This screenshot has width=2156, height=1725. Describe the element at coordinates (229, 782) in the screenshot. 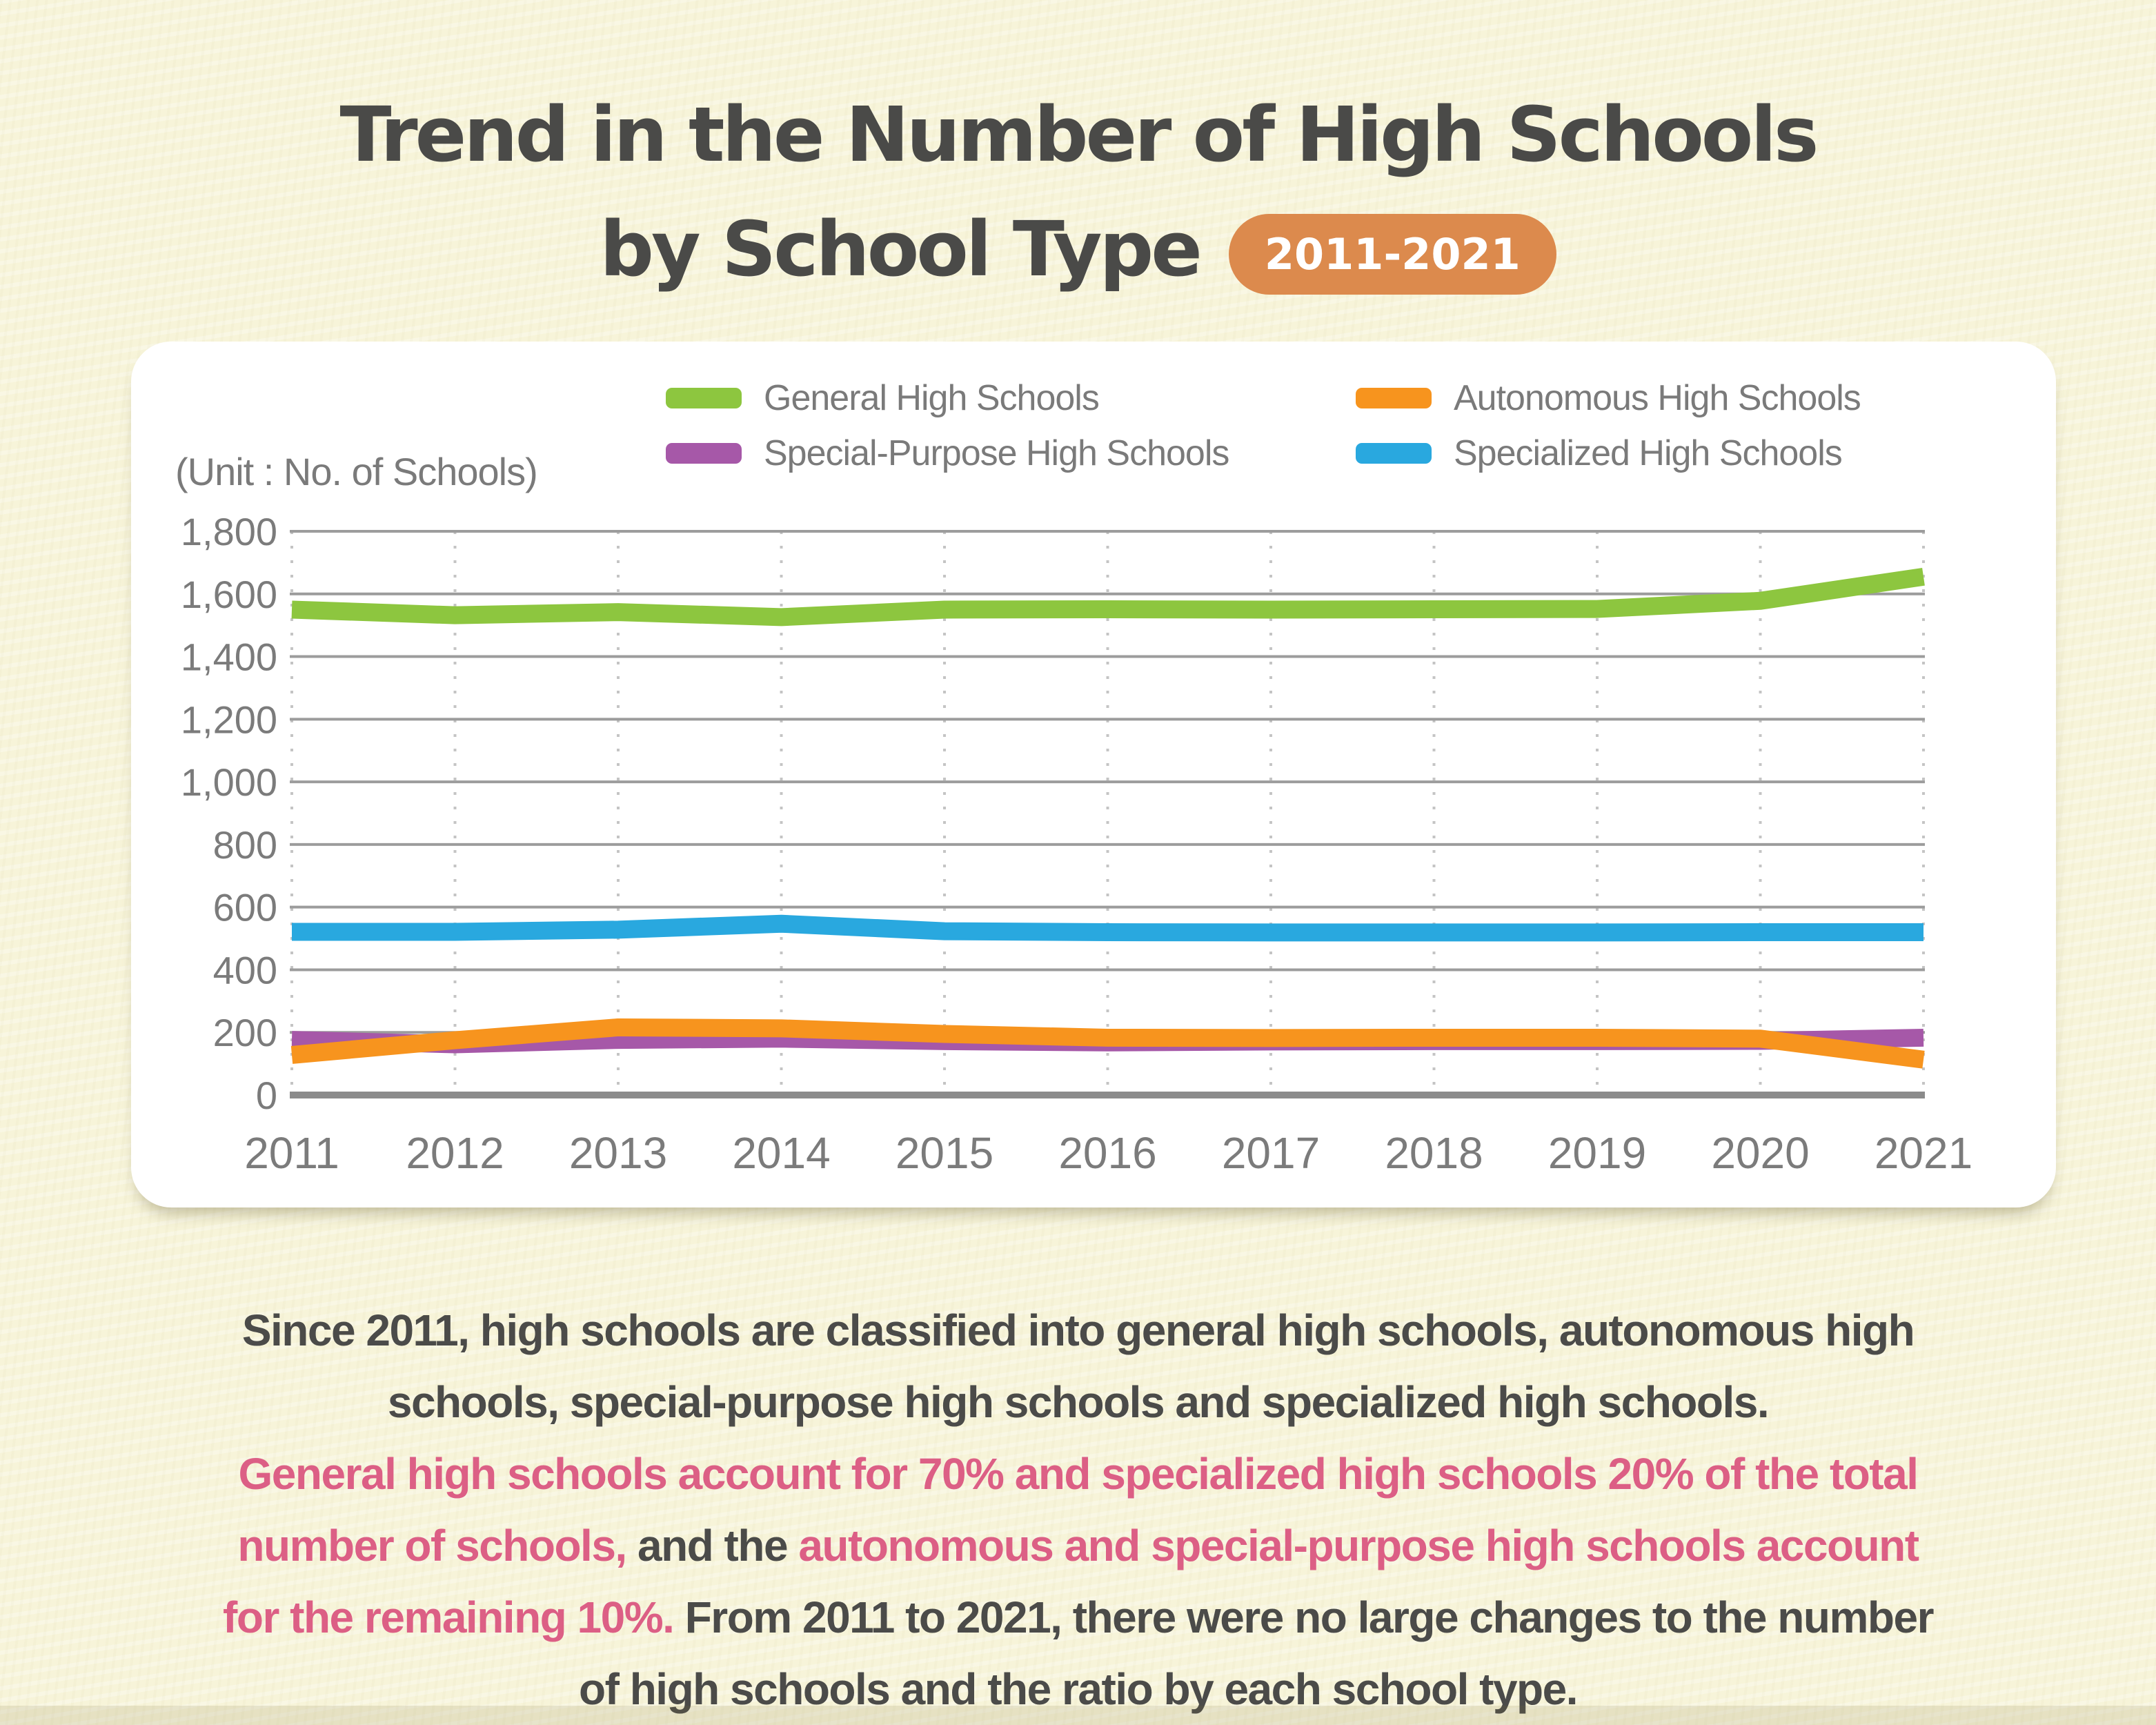

I see `y-axis-tick-label: 1,000` at that location.